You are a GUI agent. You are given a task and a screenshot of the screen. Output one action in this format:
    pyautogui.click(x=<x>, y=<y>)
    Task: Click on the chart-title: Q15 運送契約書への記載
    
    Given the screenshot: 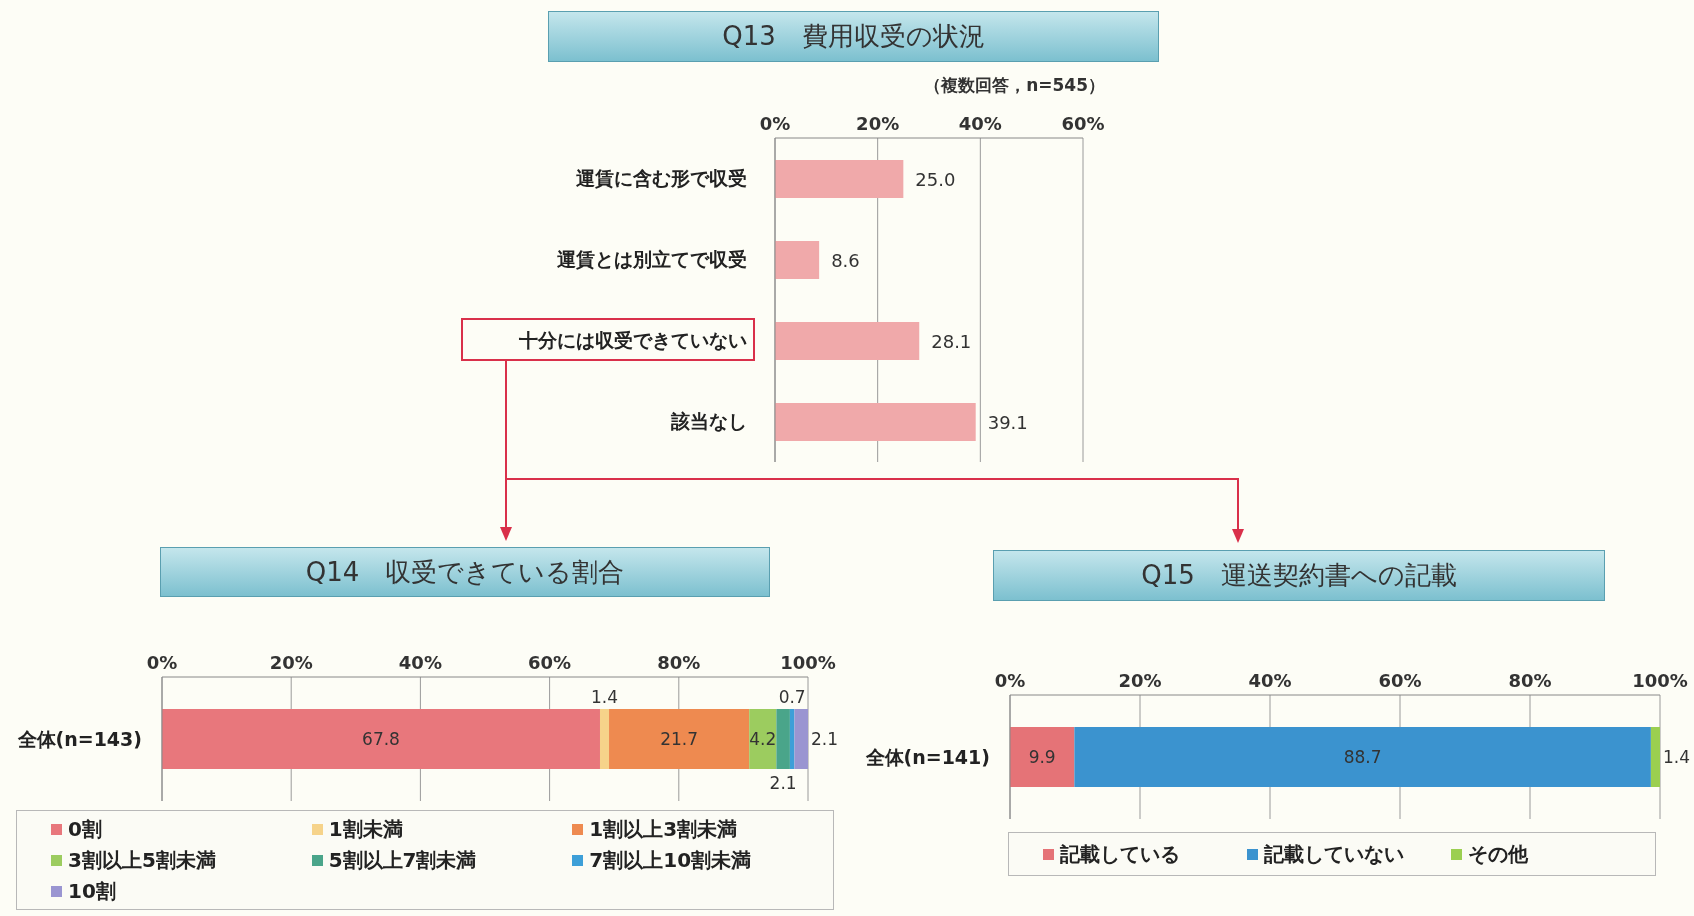 What is the action you would take?
    pyautogui.click(x=1299, y=575)
    